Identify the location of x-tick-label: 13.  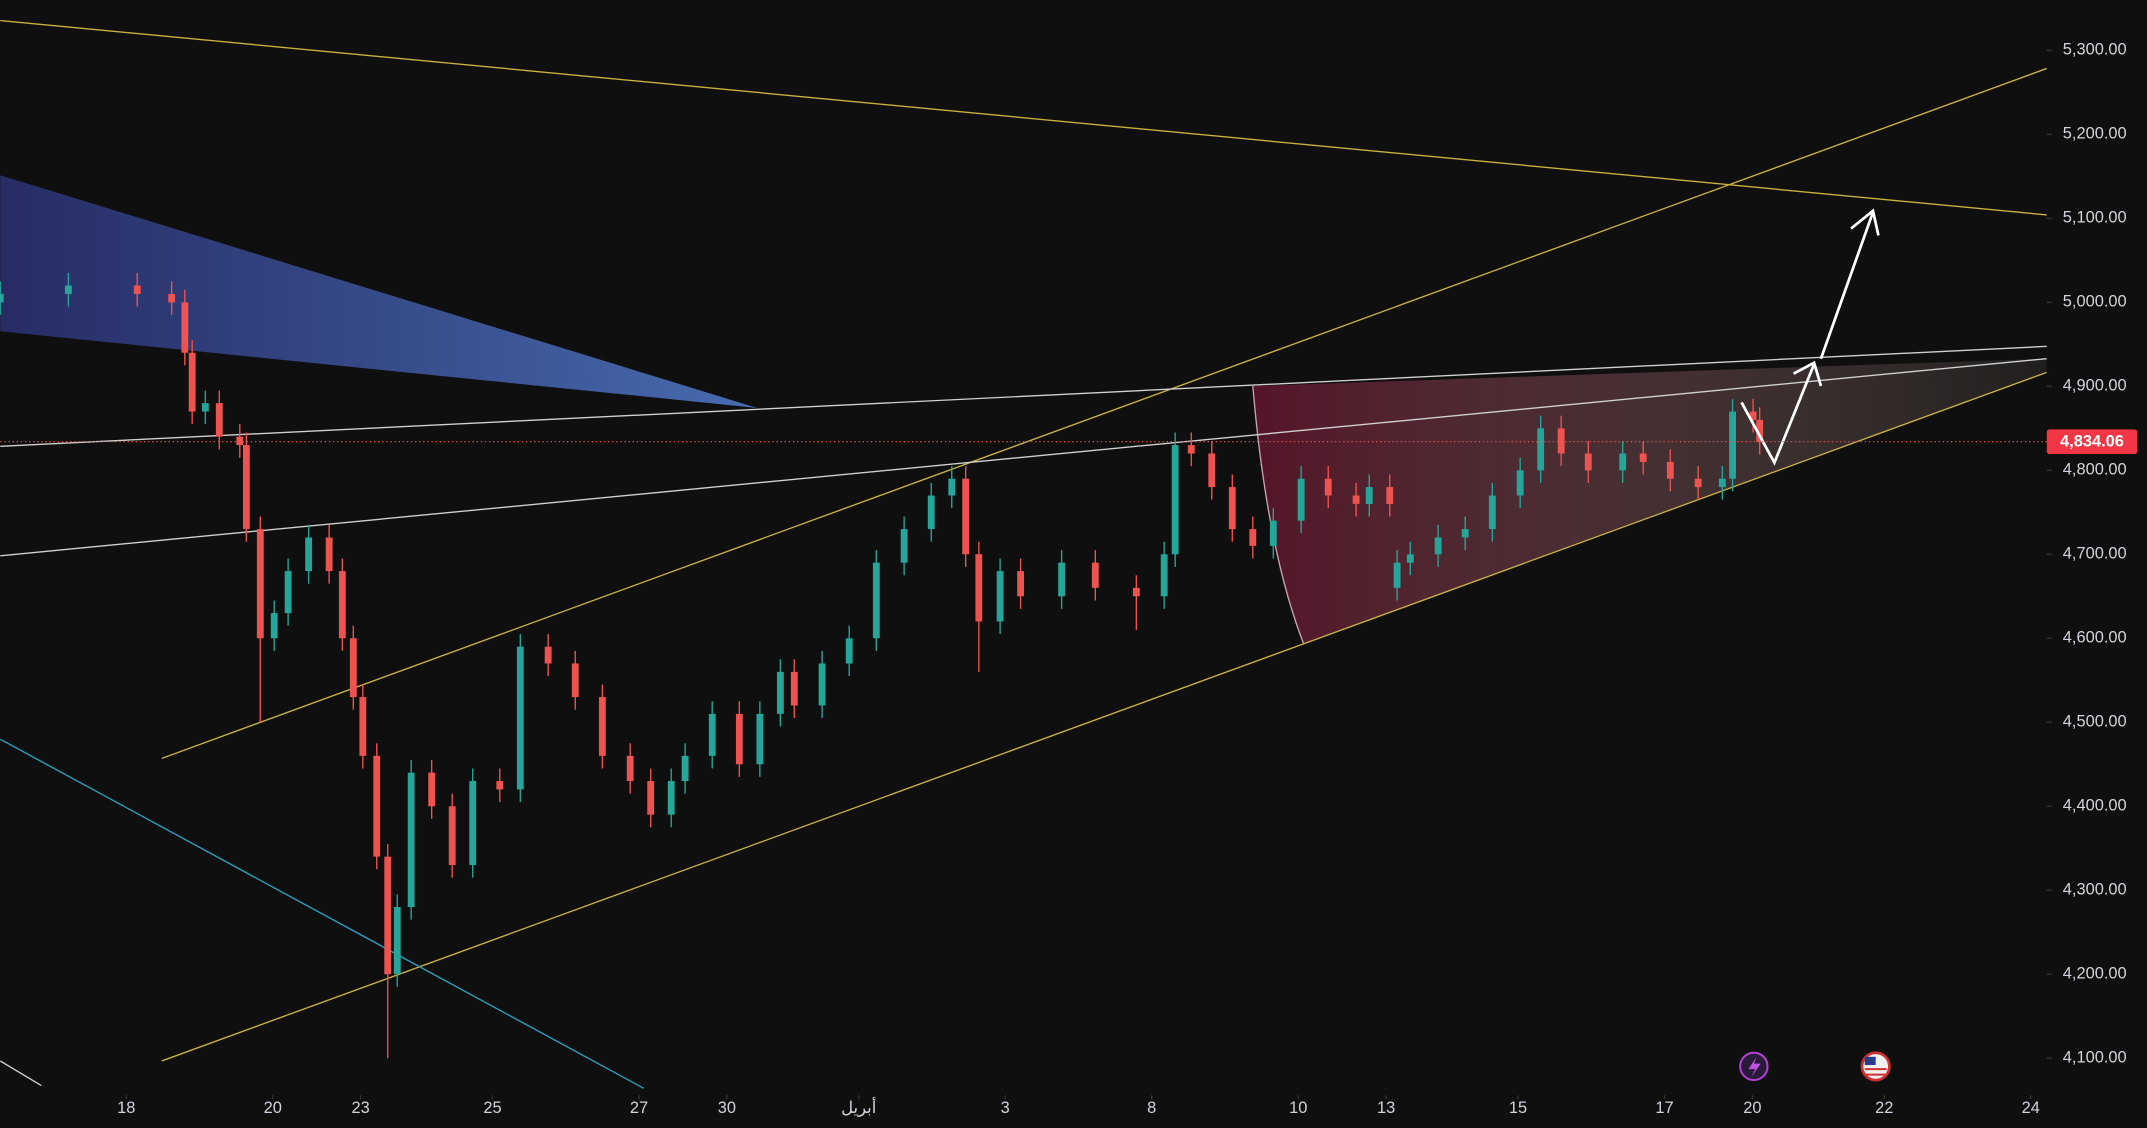
(1386, 1108).